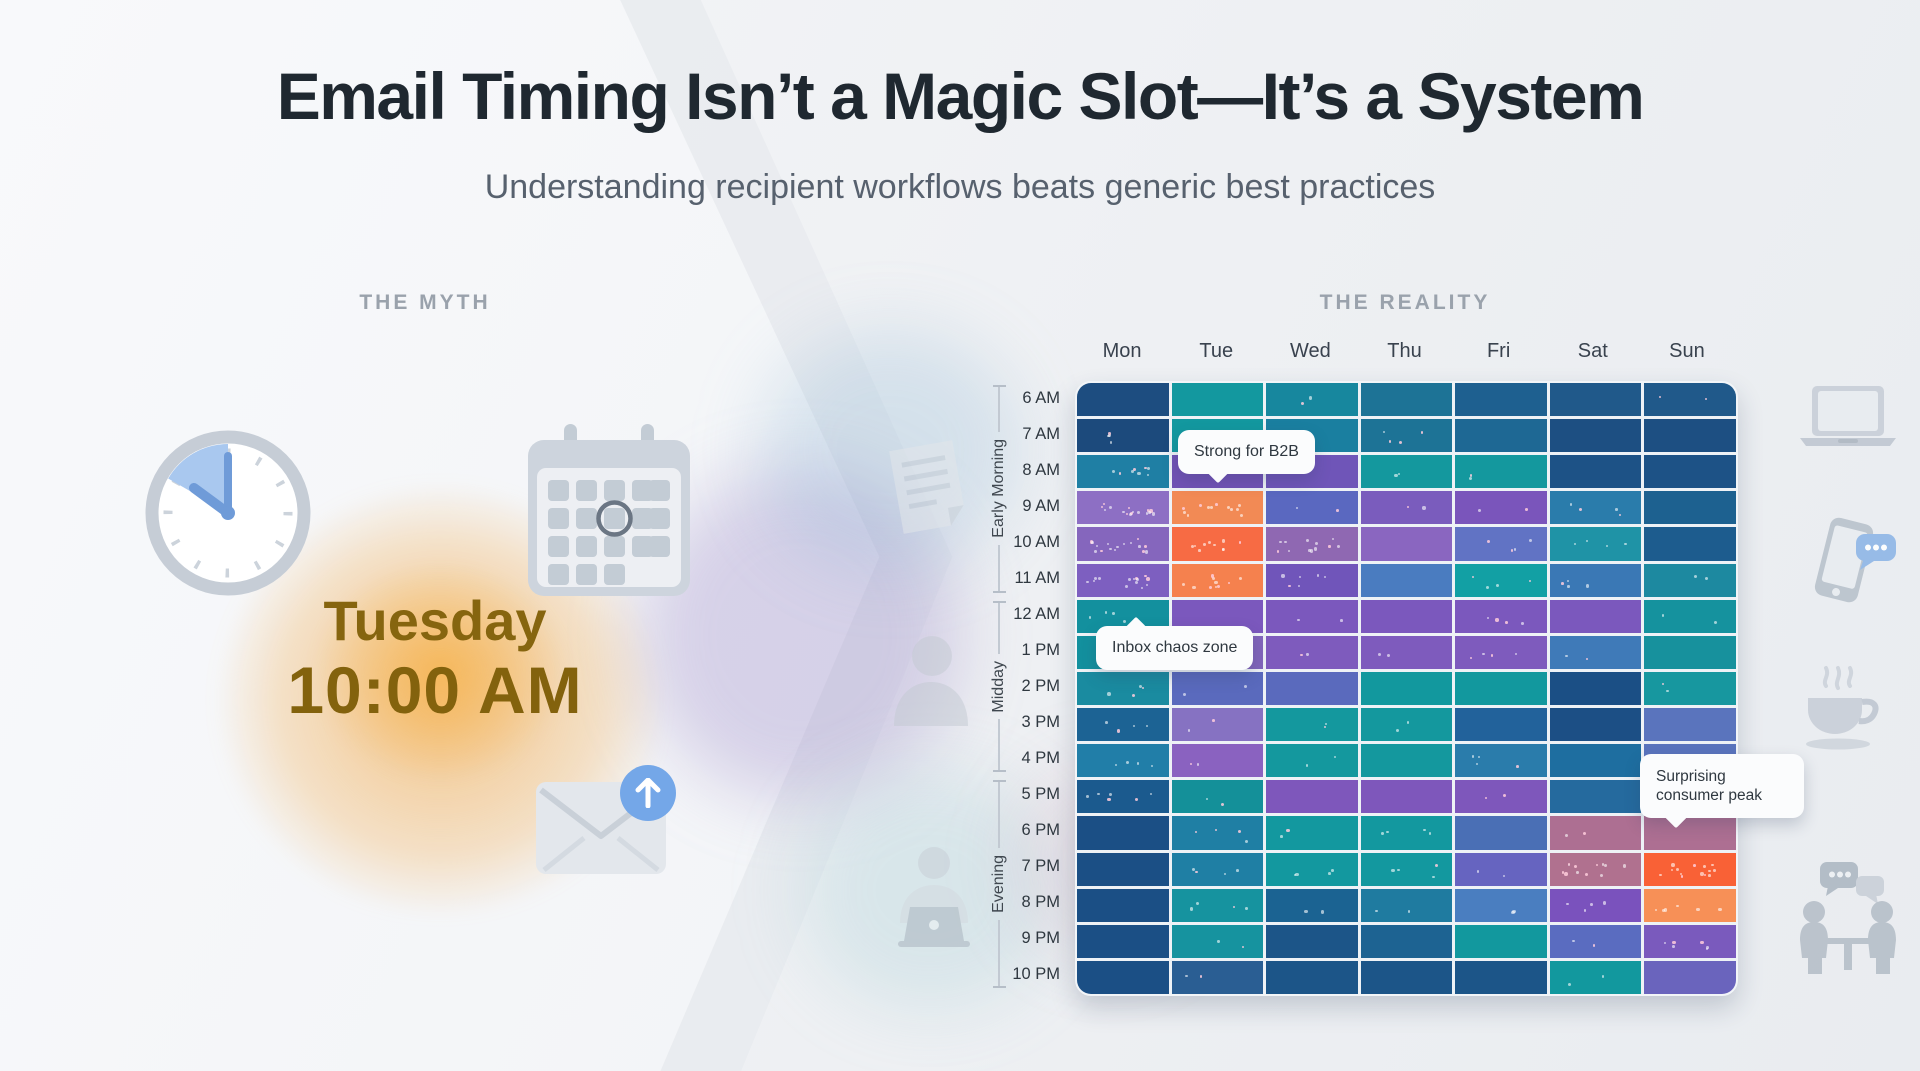 The width and height of the screenshot is (1920, 1071). I want to click on time-label: 7 PM, so click(1040, 865).